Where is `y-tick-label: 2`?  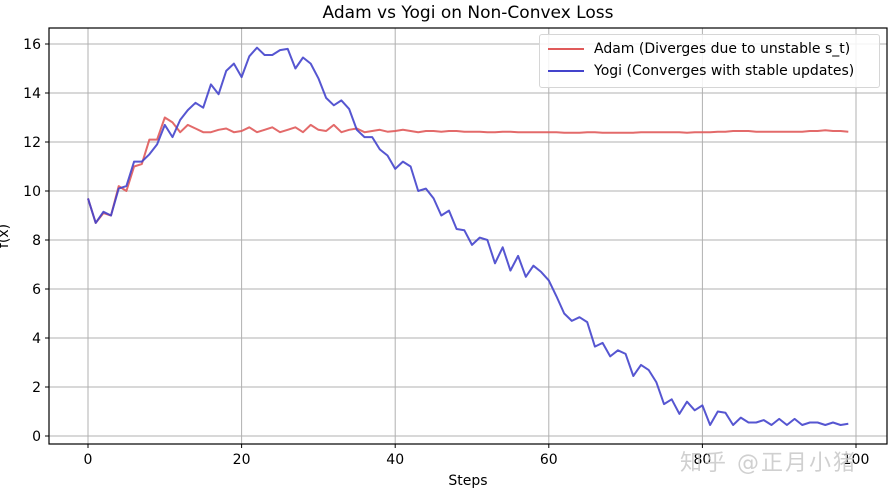 y-tick-label: 2 is located at coordinates (36, 388).